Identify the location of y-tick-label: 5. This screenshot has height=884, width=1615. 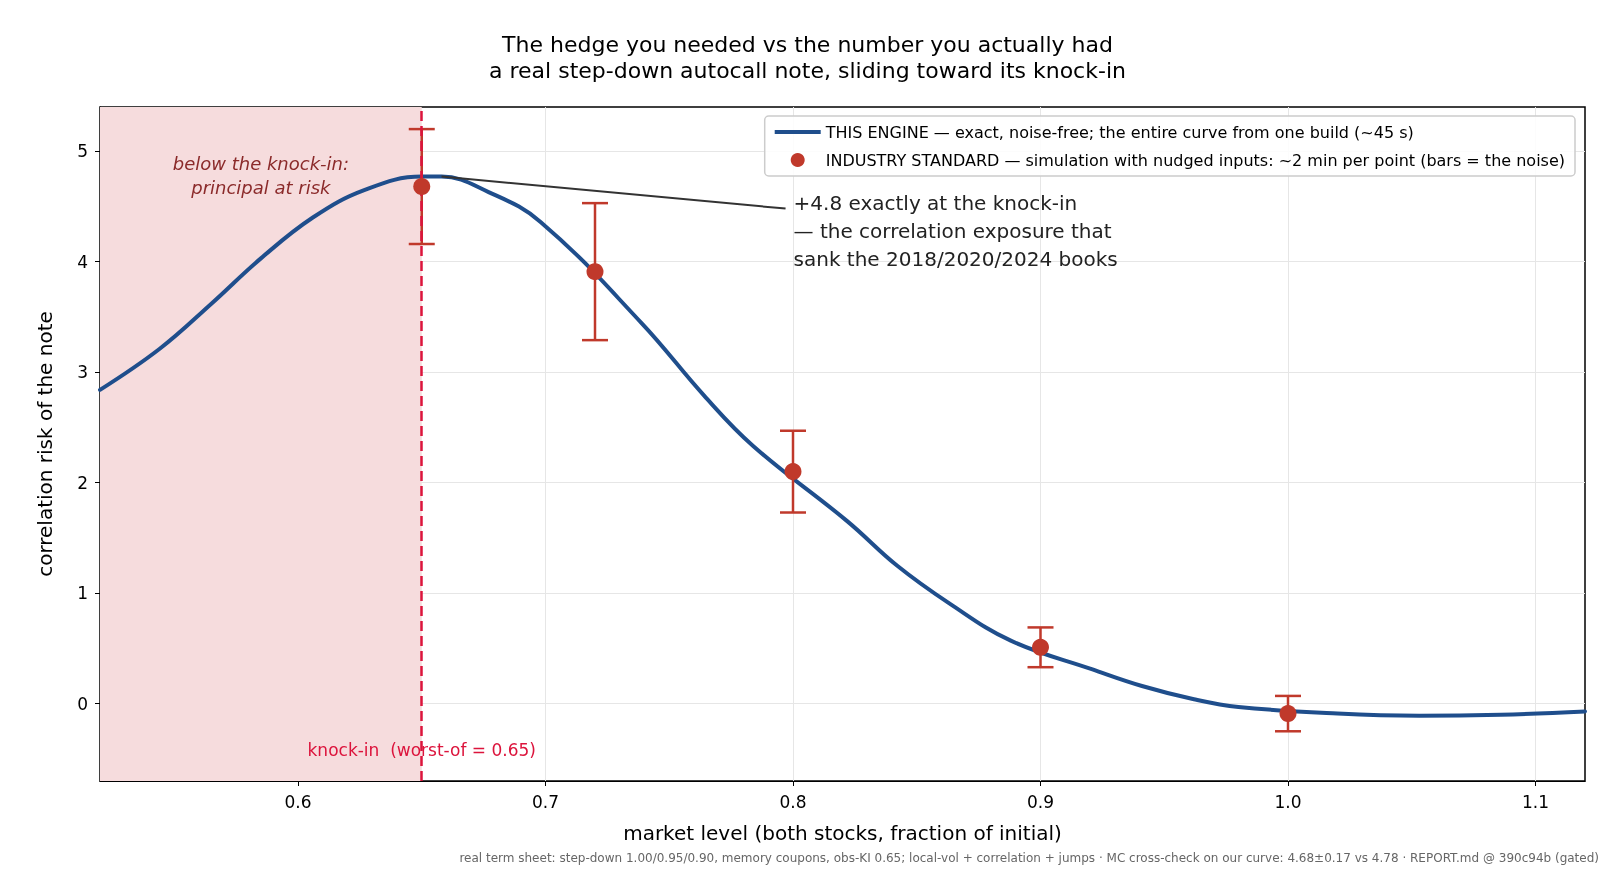
(82, 151).